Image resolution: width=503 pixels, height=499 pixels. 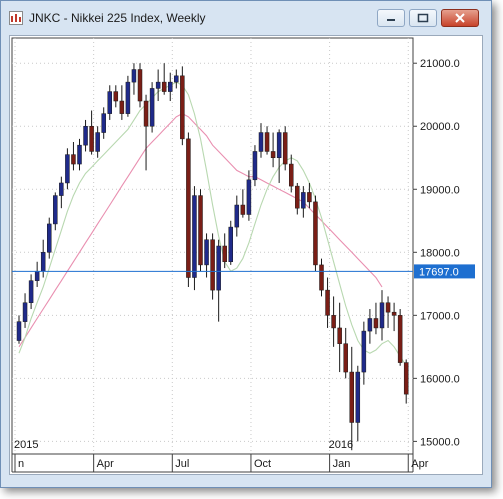 I want to click on minimize-button, so click(x=391, y=18).